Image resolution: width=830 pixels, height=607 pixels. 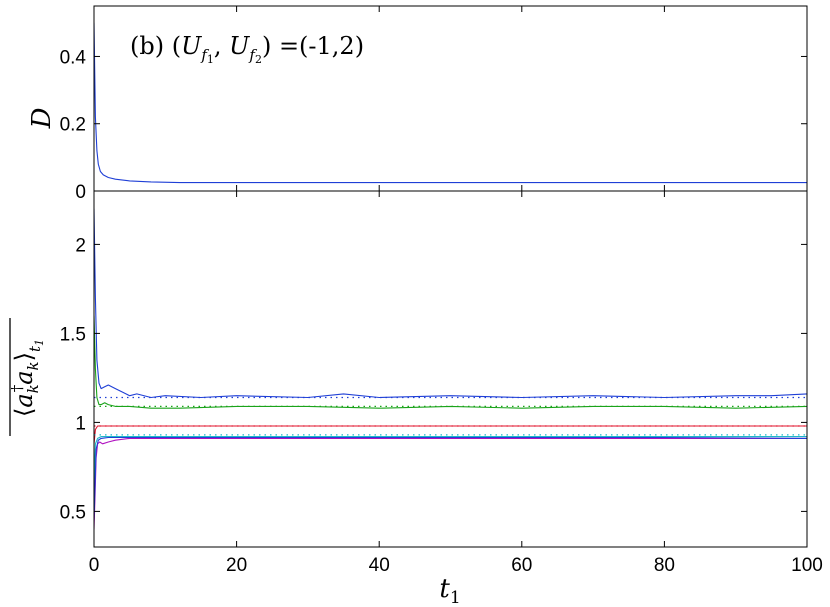 I want to click on bottom-series-8-line, so click(x=450, y=483).